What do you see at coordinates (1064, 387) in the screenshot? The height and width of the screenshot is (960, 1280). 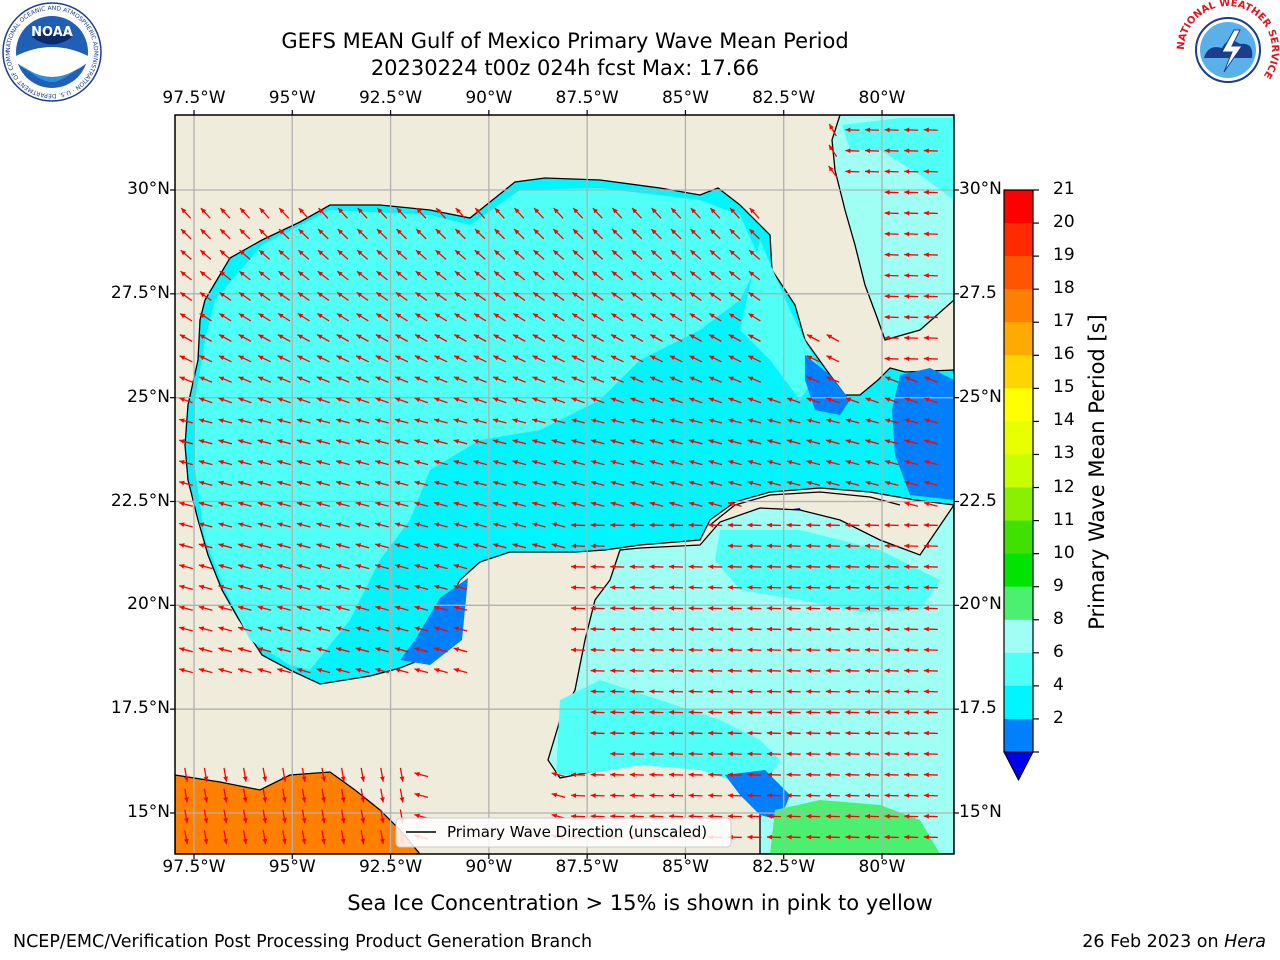 I see `colorbar-tick-label: 15` at bounding box center [1064, 387].